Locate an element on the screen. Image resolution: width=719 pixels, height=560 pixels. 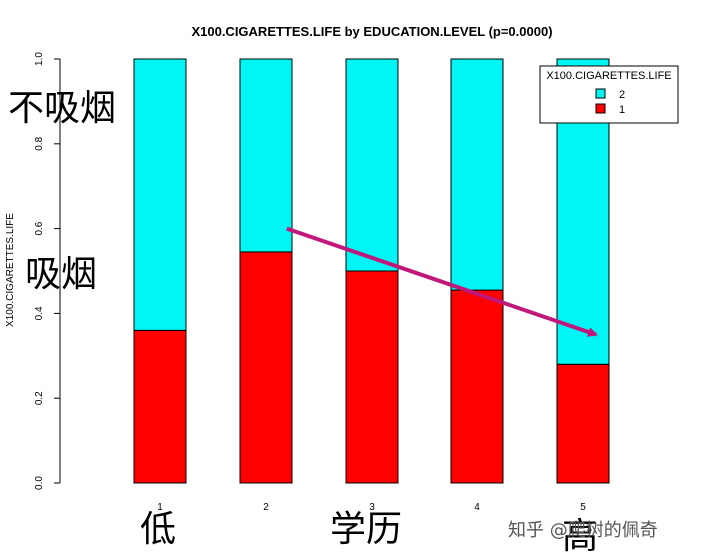
y-tick-label-0.4: 0.4 is located at coordinates (39, 313).